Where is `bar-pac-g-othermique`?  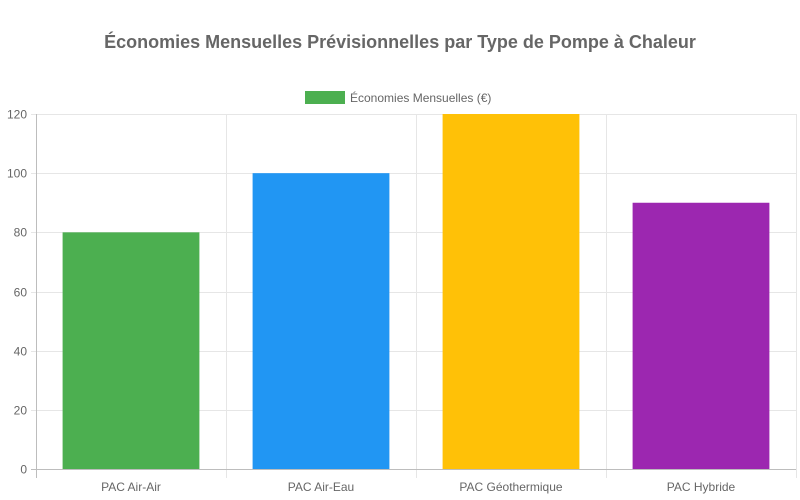
bar-pac-g-othermique is located at coordinates (511, 291).